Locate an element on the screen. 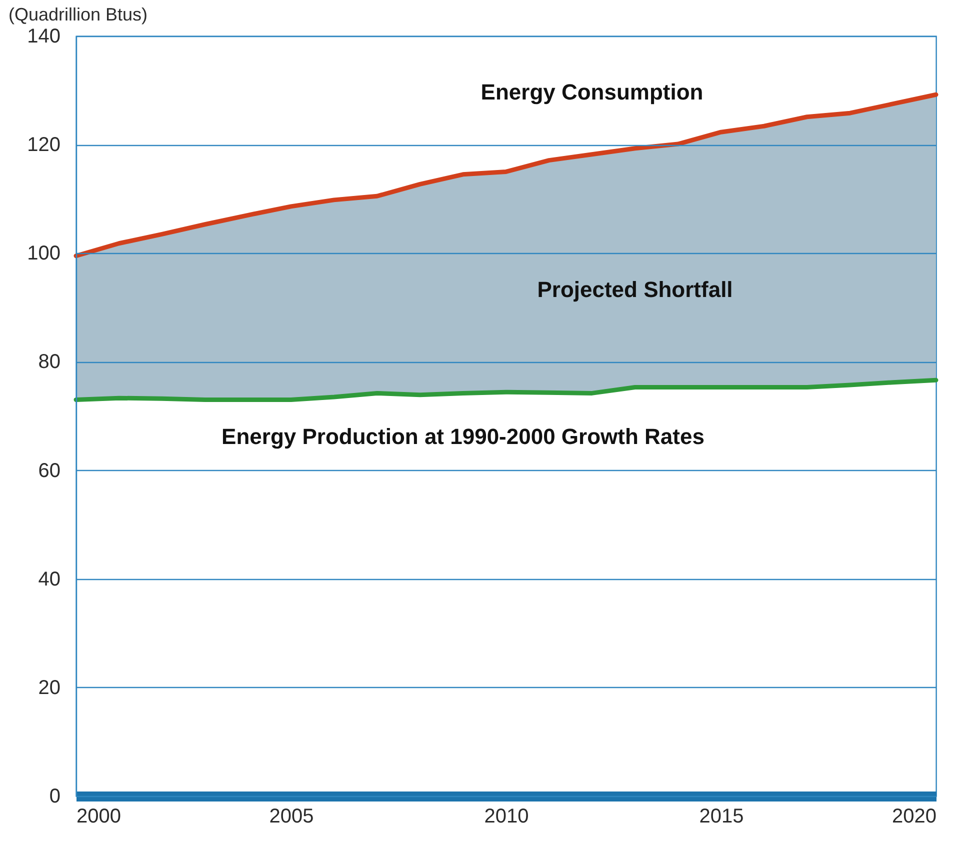  annotation: Projected Shortfall is located at coordinates (635, 289).